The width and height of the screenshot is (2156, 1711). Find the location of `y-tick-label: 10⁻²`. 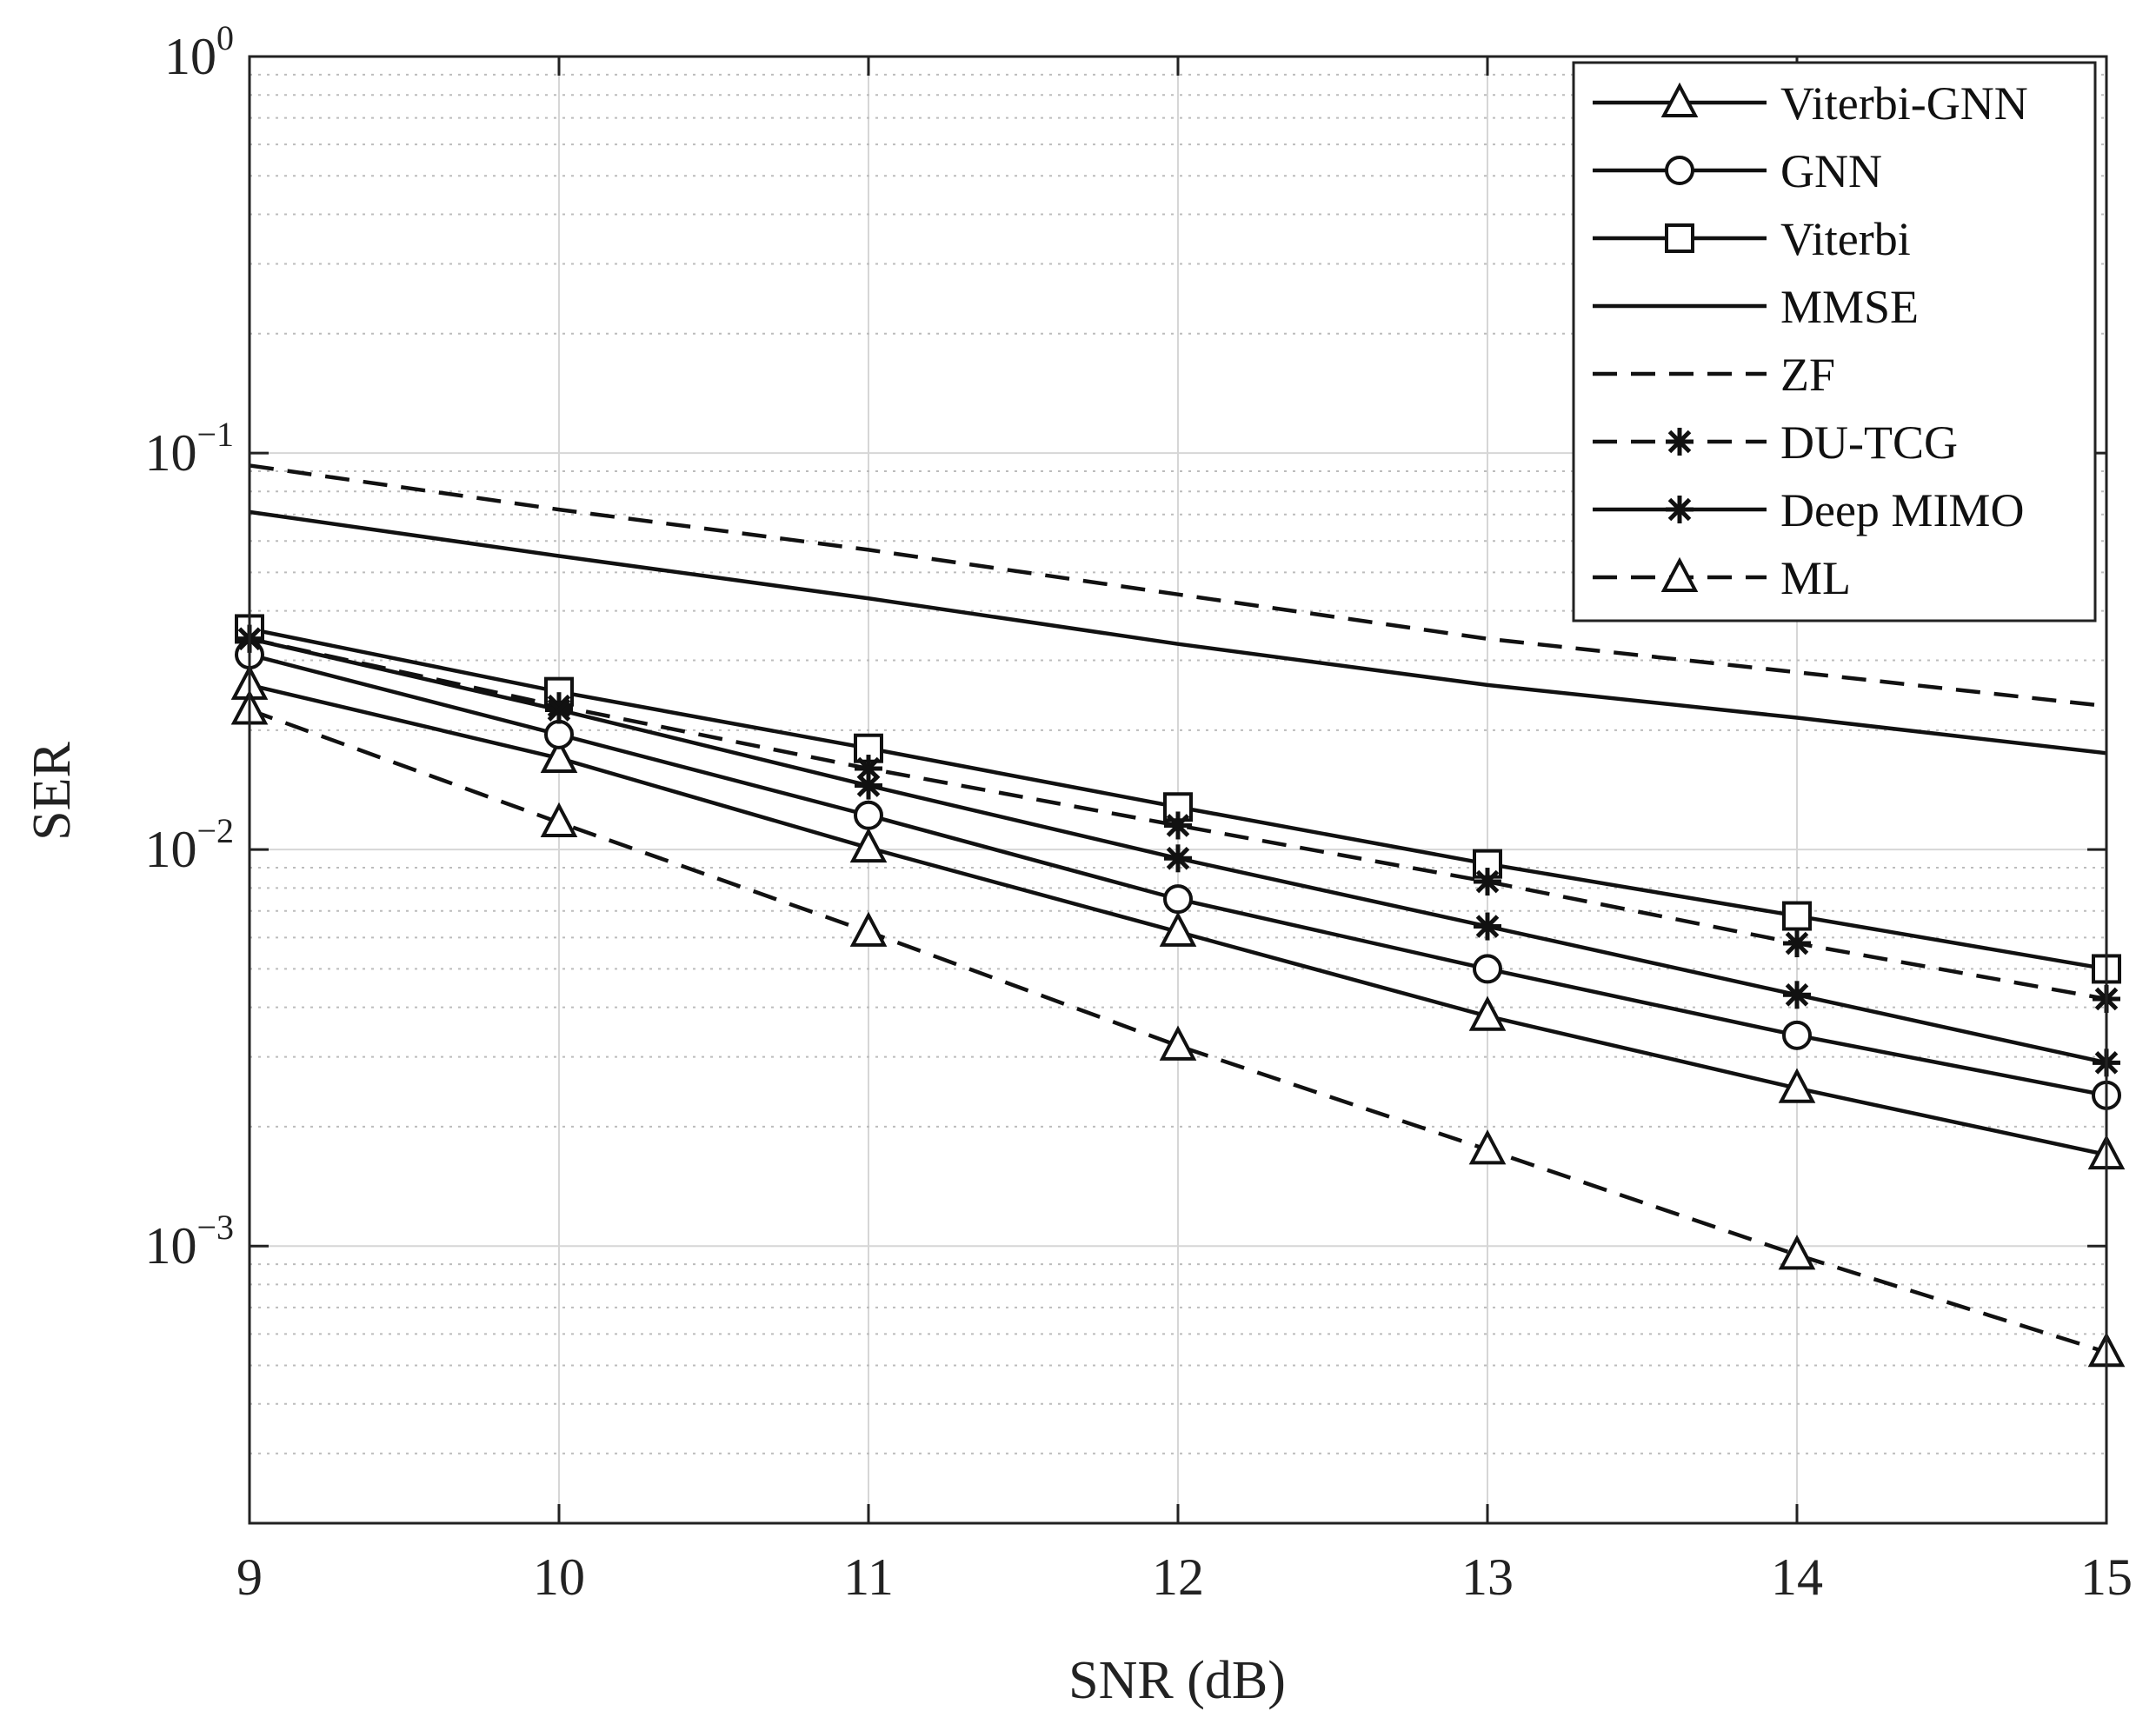

y-tick-label: 10⁻² is located at coordinates (189, 844).